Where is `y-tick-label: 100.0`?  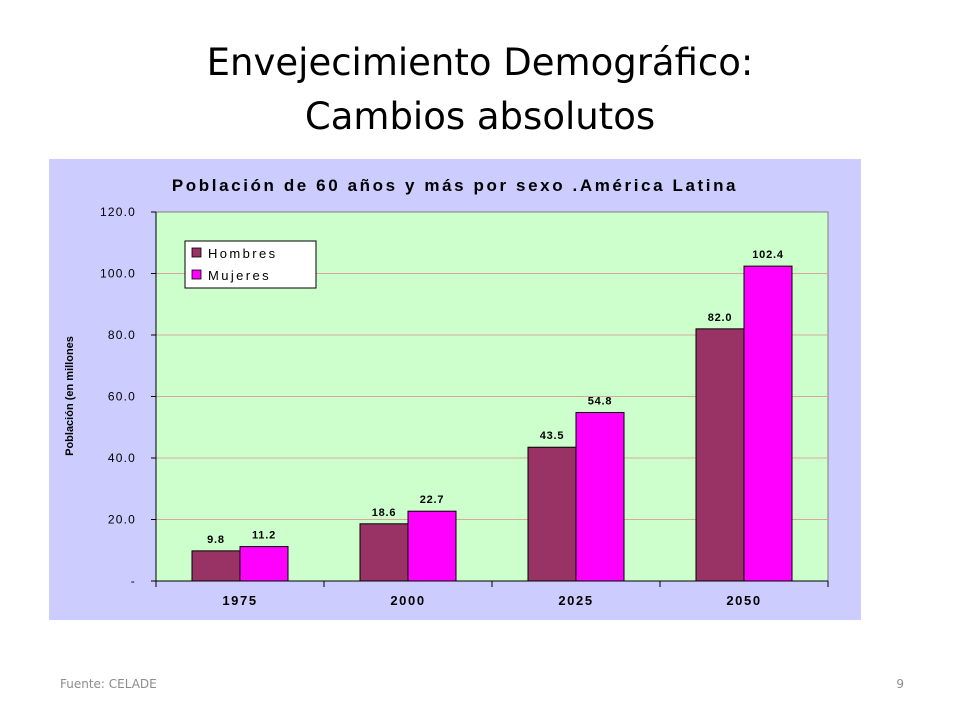 y-tick-label: 100.0 is located at coordinates (118, 274).